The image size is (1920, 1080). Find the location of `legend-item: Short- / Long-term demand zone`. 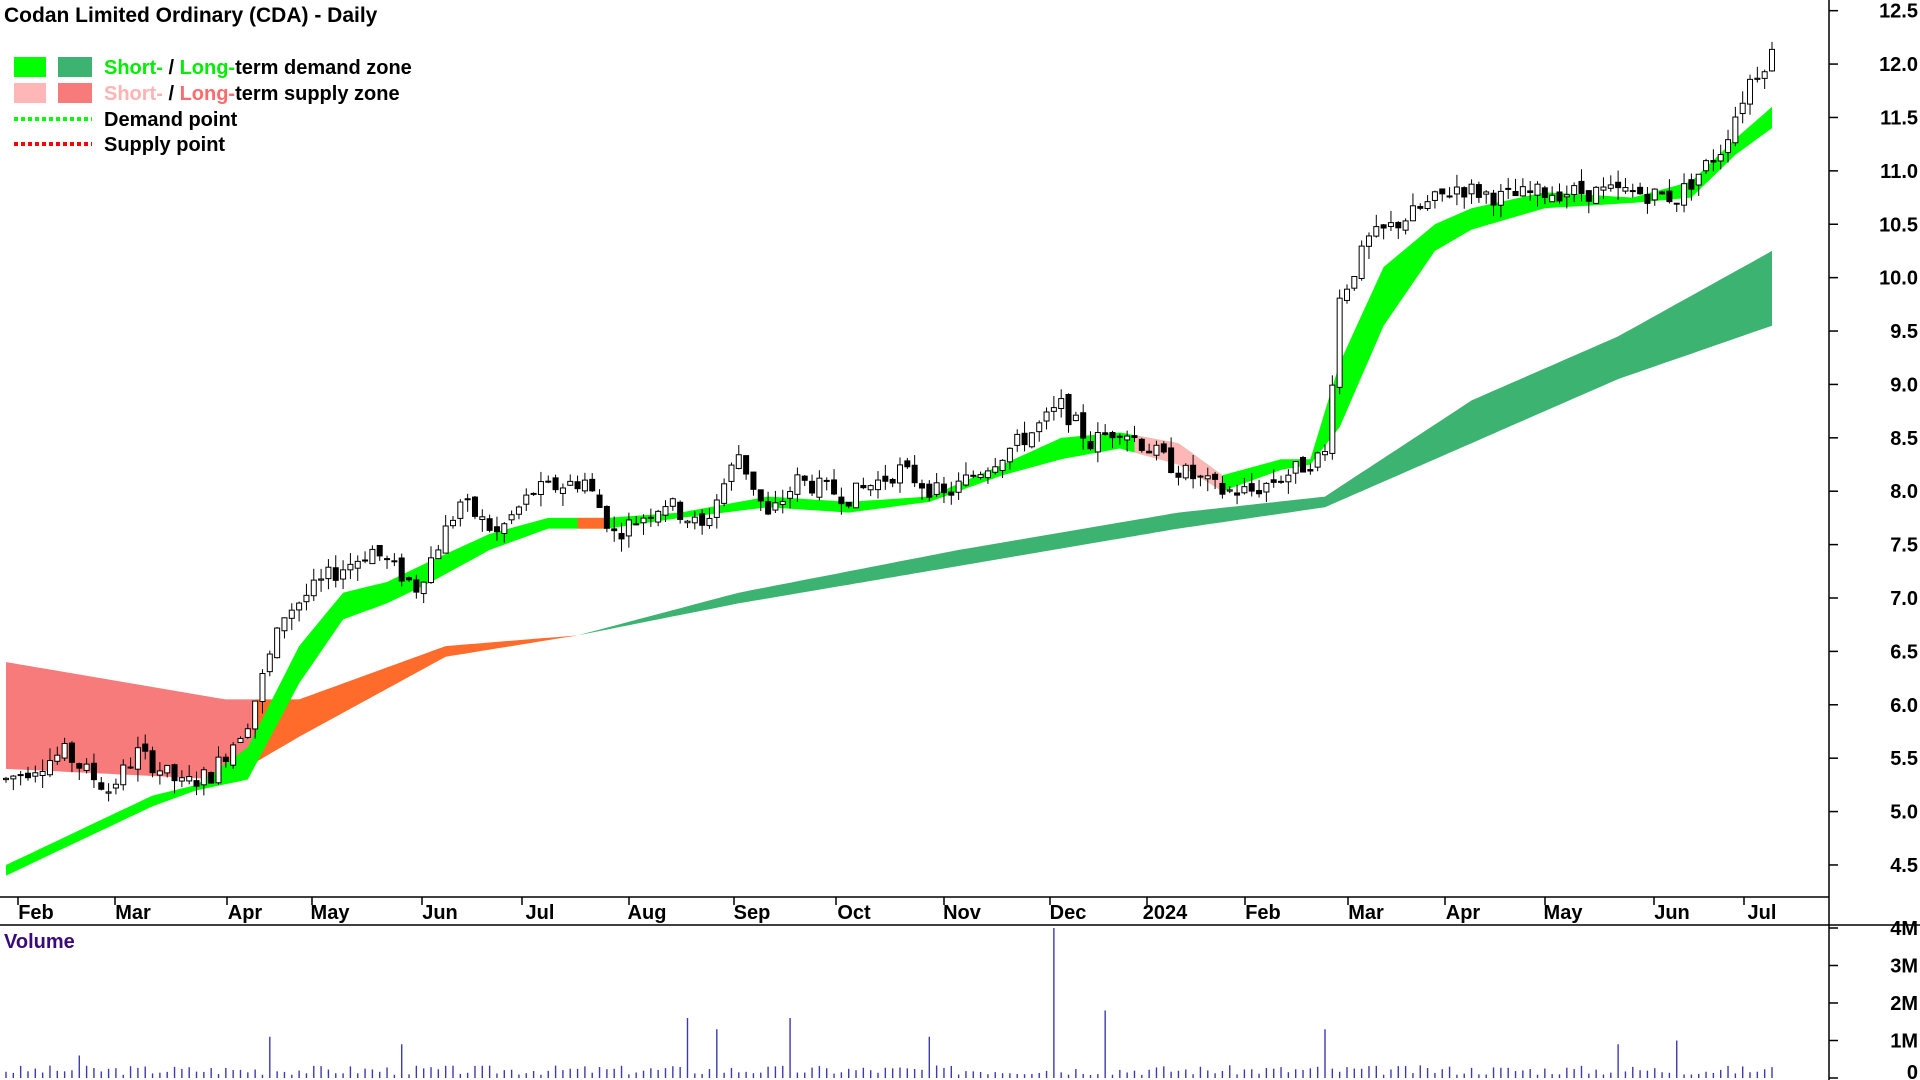

legend-item: Short- / Long-term demand zone is located at coordinates (213, 68).